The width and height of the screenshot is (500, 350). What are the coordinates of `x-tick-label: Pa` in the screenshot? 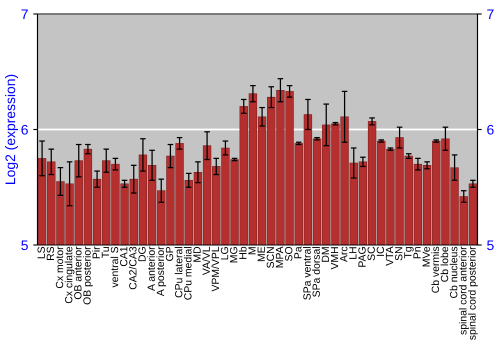 It's located at (298, 252).